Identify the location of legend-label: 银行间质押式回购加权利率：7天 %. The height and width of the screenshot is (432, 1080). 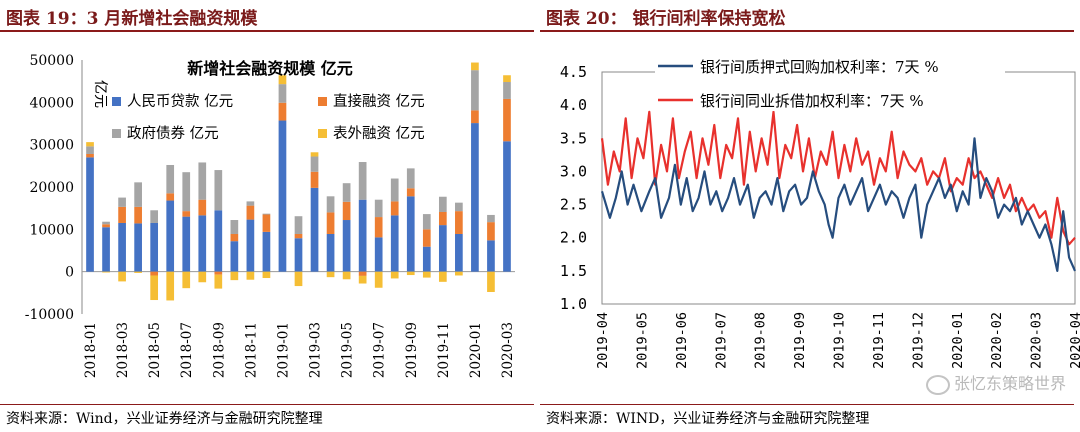
(819, 67).